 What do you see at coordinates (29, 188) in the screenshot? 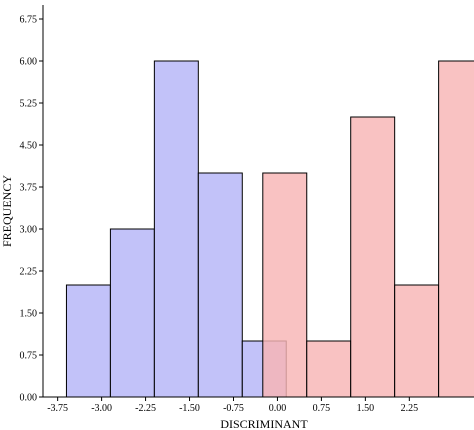
I see `y-tick-label: 3.75` at bounding box center [29, 188].